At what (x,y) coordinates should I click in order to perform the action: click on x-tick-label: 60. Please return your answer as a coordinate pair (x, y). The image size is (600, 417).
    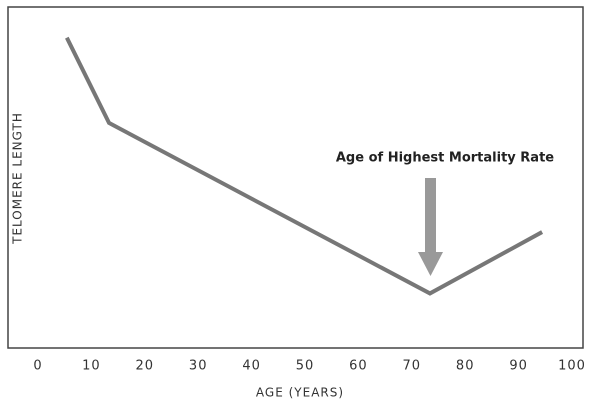
    Looking at the image, I should click on (358, 366).